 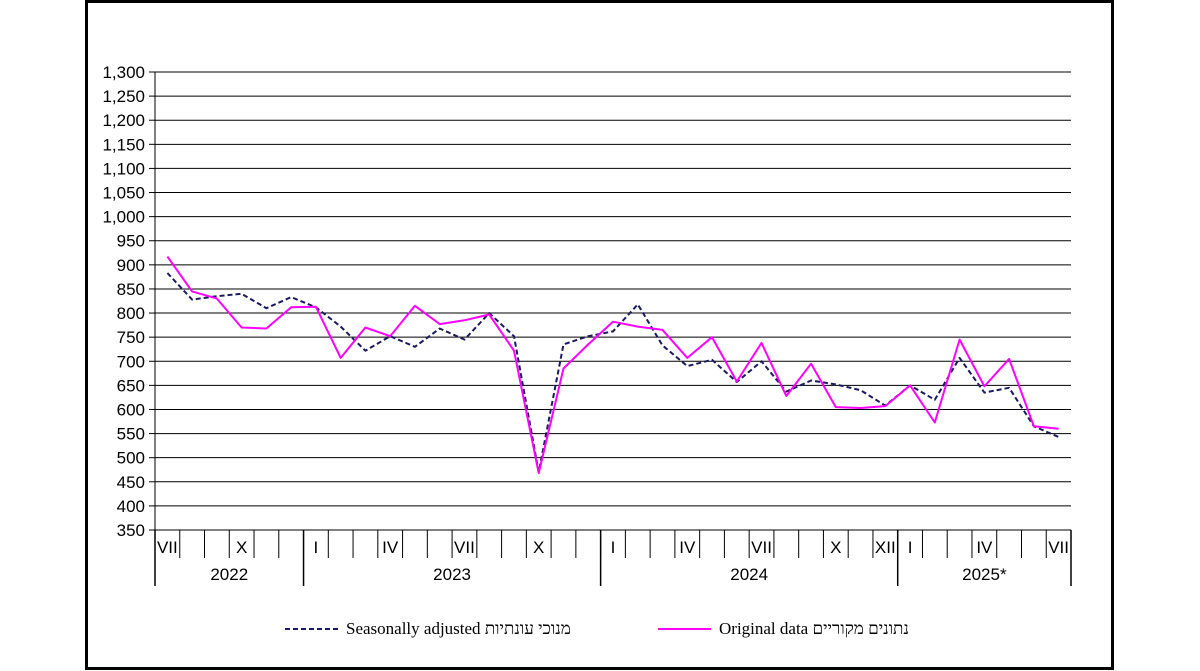 What do you see at coordinates (749, 574) in the screenshot?
I see `x-year-label: 2024` at bounding box center [749, 574].